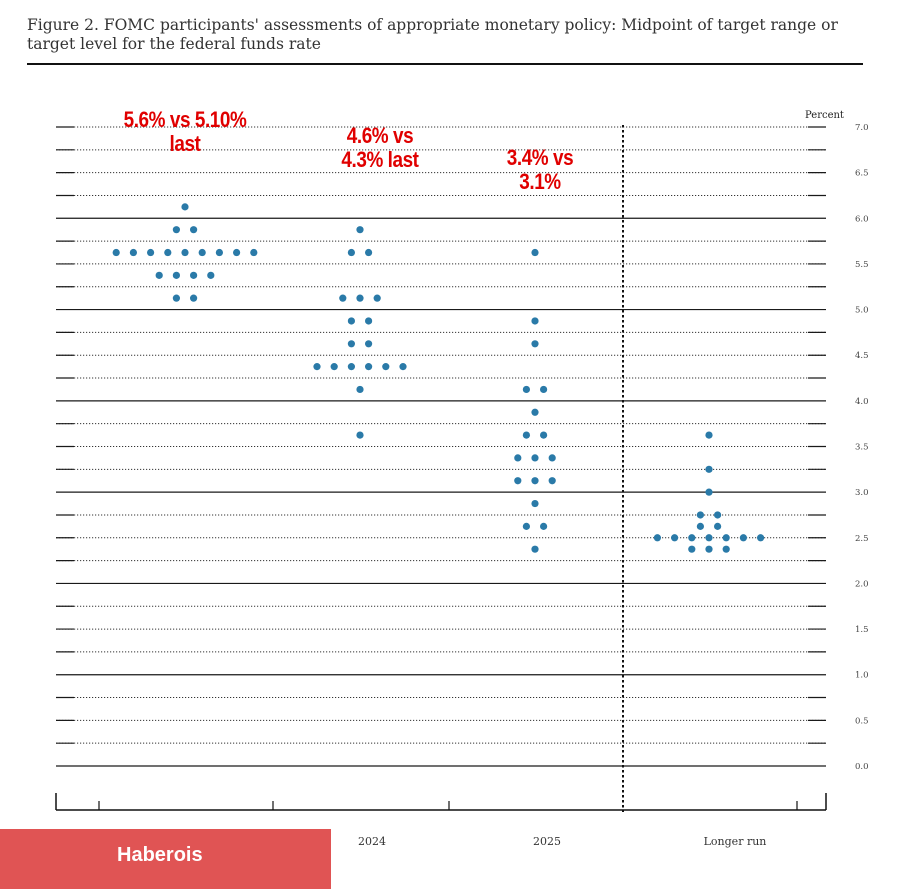 This screenshot has width=900, height=889. Describe the element at coordinates (862, 493) in the screenshot. I see `y-tick-label: 3.0` at that location.